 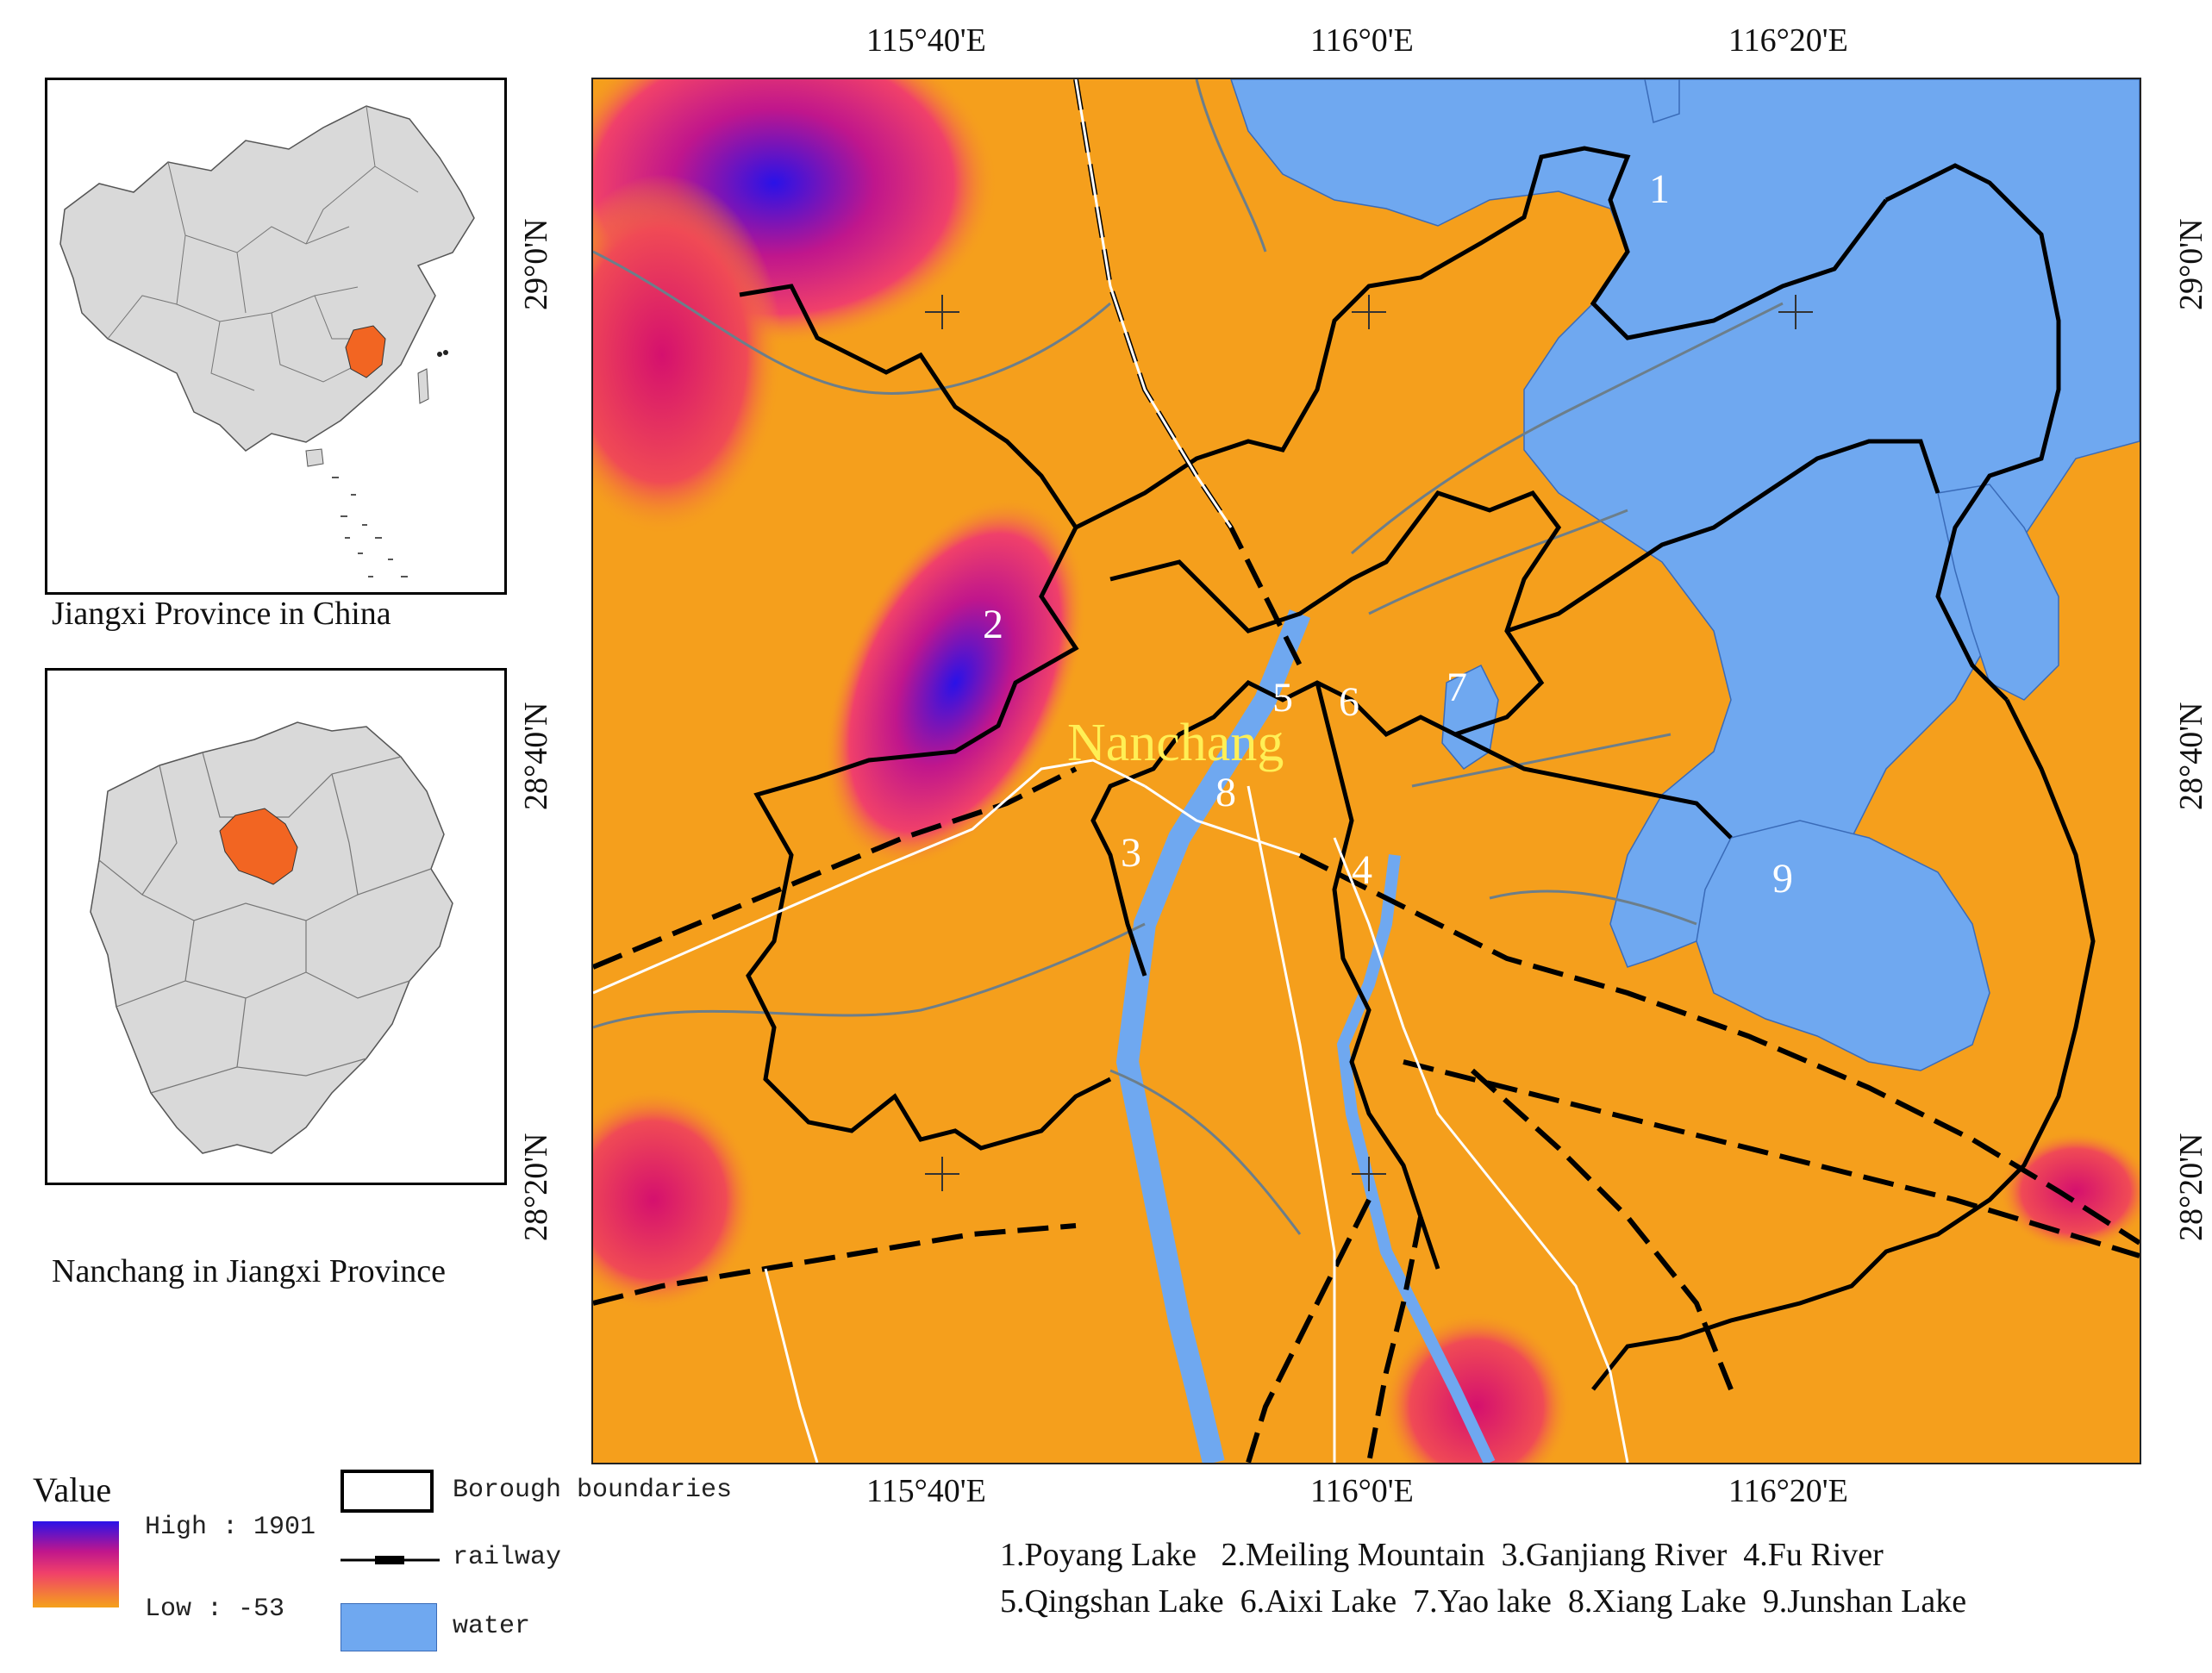 I want to click on lon-label-top-3: 116°20'E, so click(x=1788, y=41).